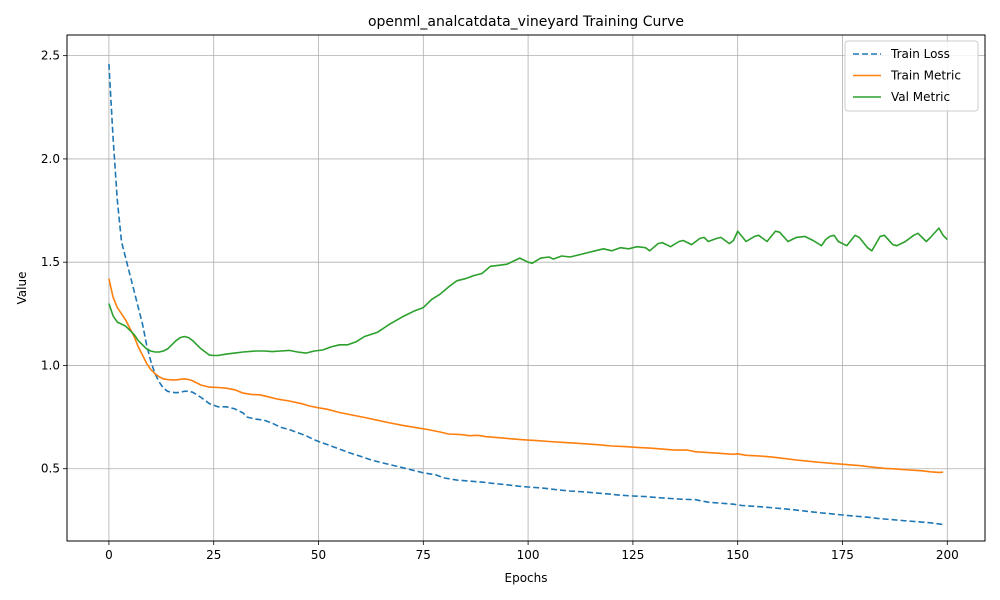  Describe the element at coordinates (50, 469) in the screenshot. I see `y-tick-label: 0.5` at that location.